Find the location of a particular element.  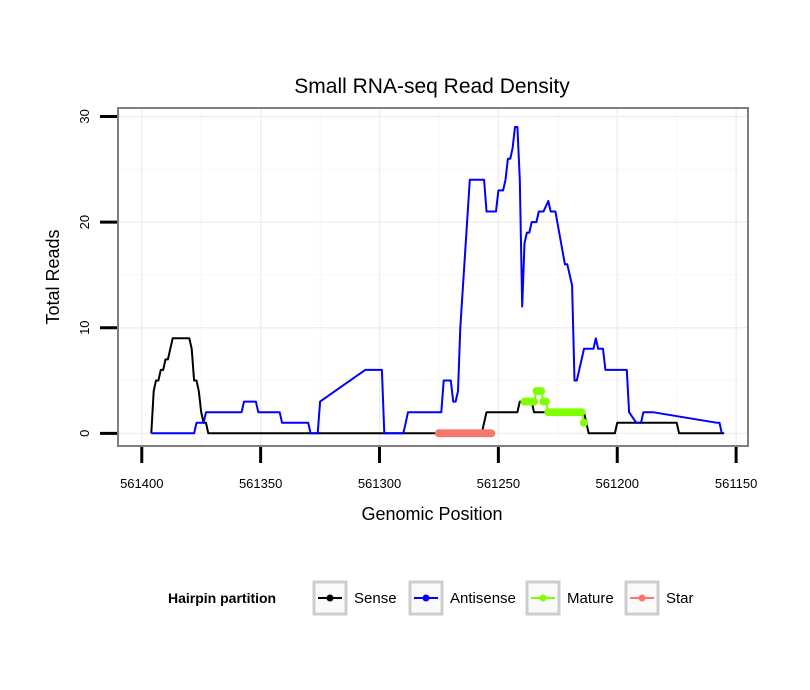

legend-item-mature: Mature is located at coordinates (569, 598).